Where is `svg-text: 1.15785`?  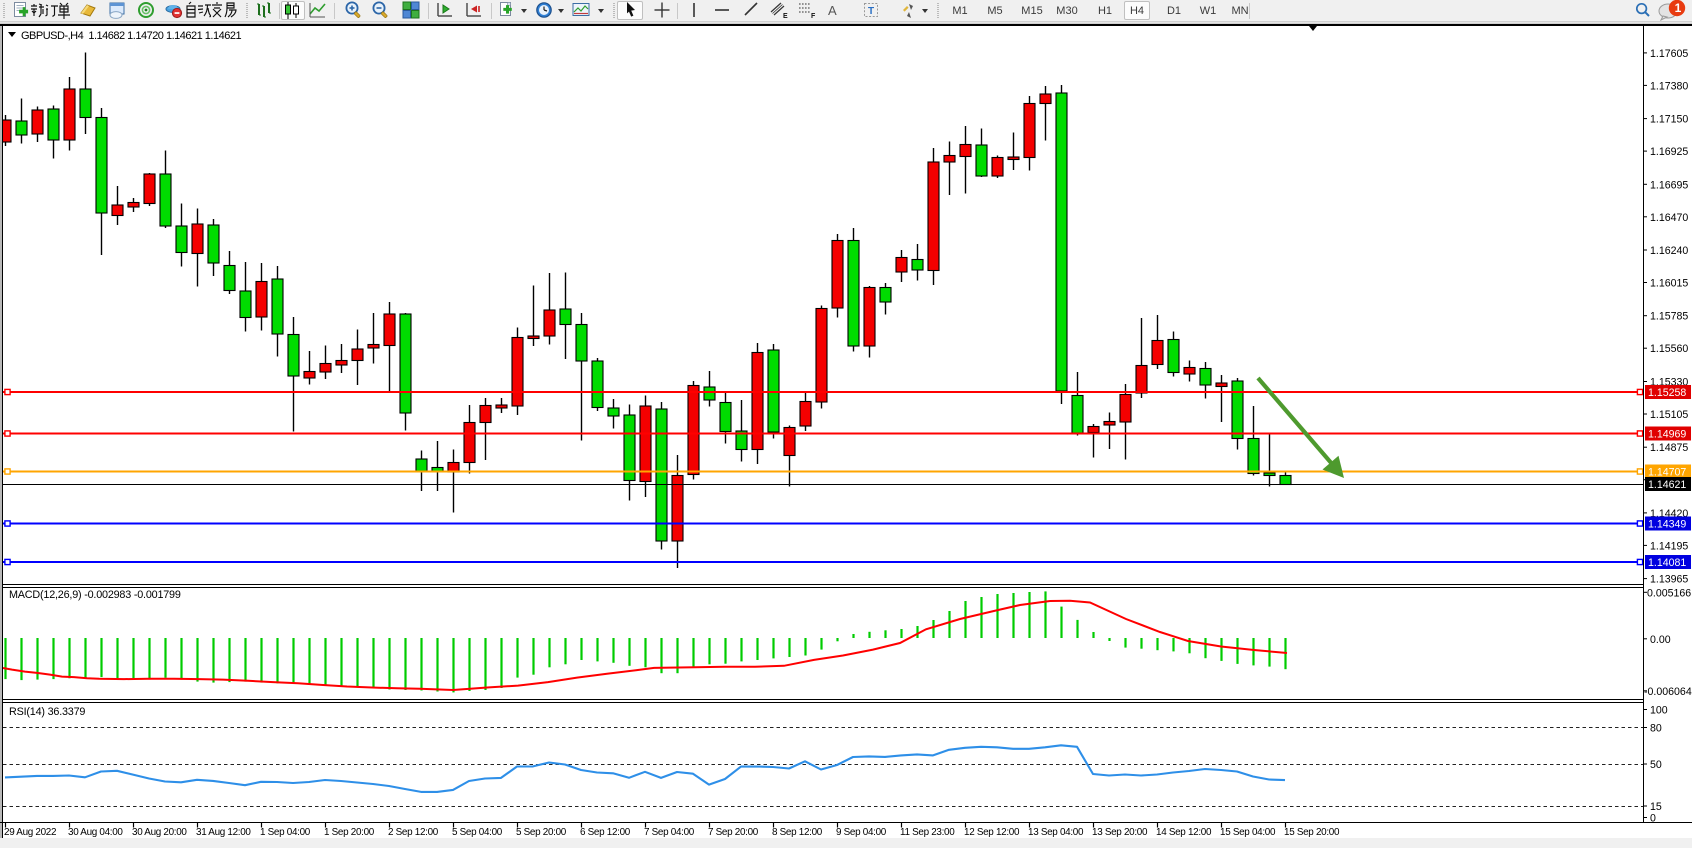 svg-text: 1.15785 is located at coordinates (1669, 317).